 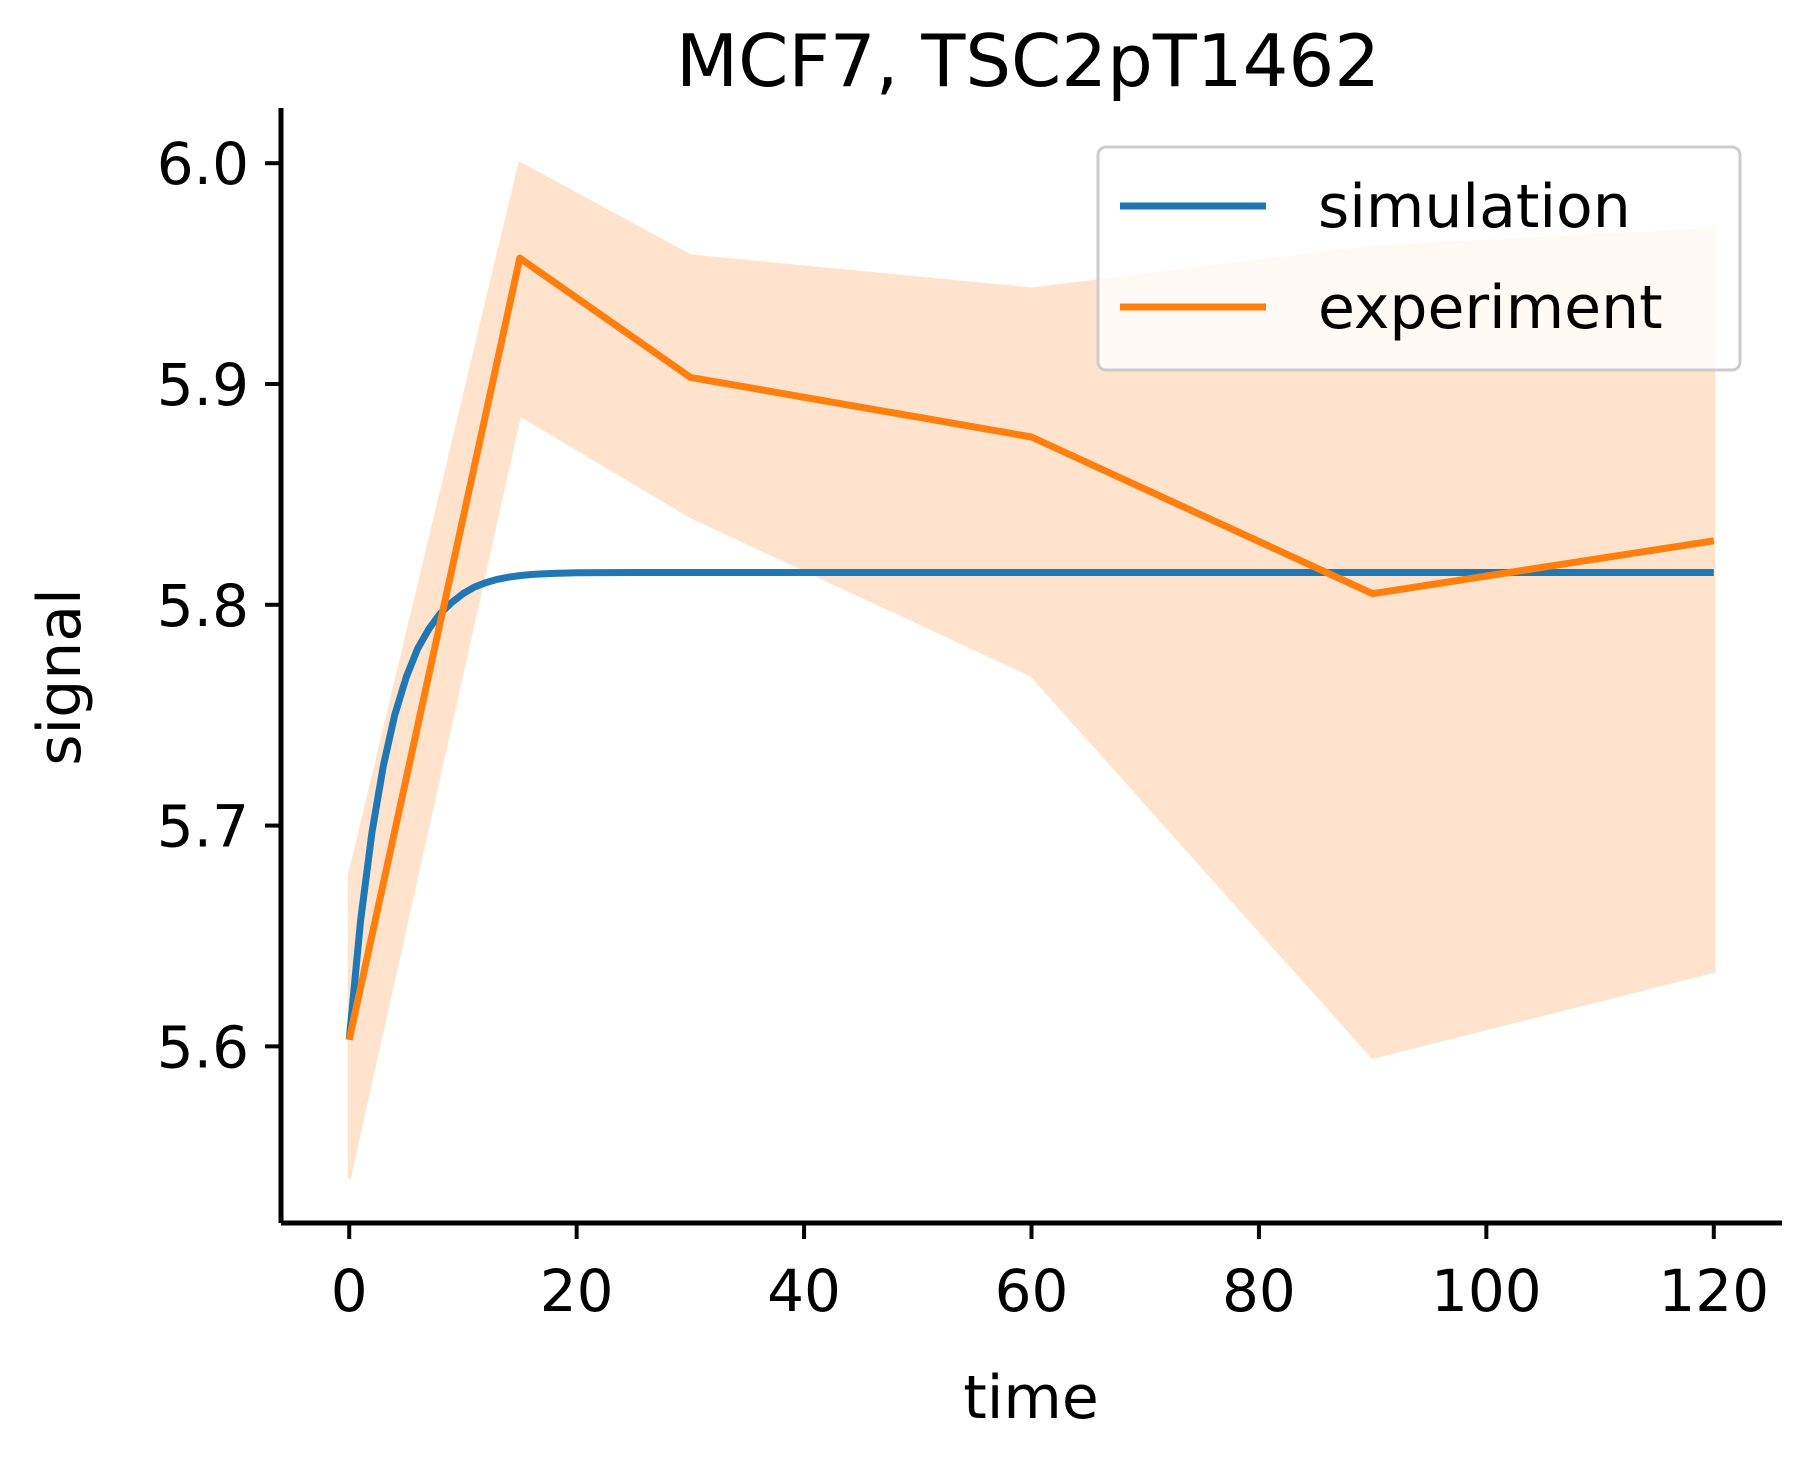 I want to click on x-tick-label: 0, so click(x=349, y=1291).